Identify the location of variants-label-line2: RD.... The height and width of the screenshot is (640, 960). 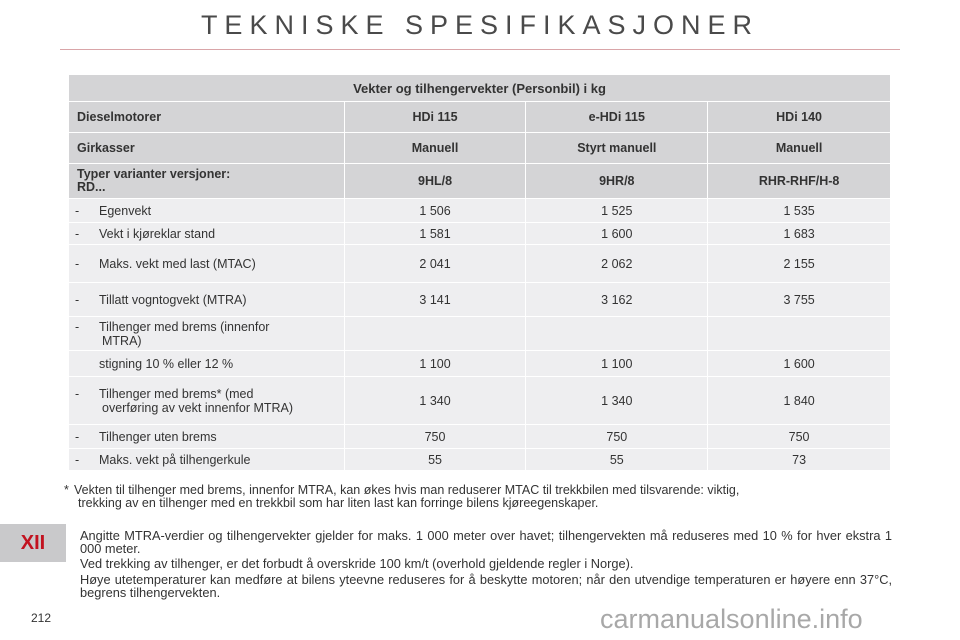
(91, 187).